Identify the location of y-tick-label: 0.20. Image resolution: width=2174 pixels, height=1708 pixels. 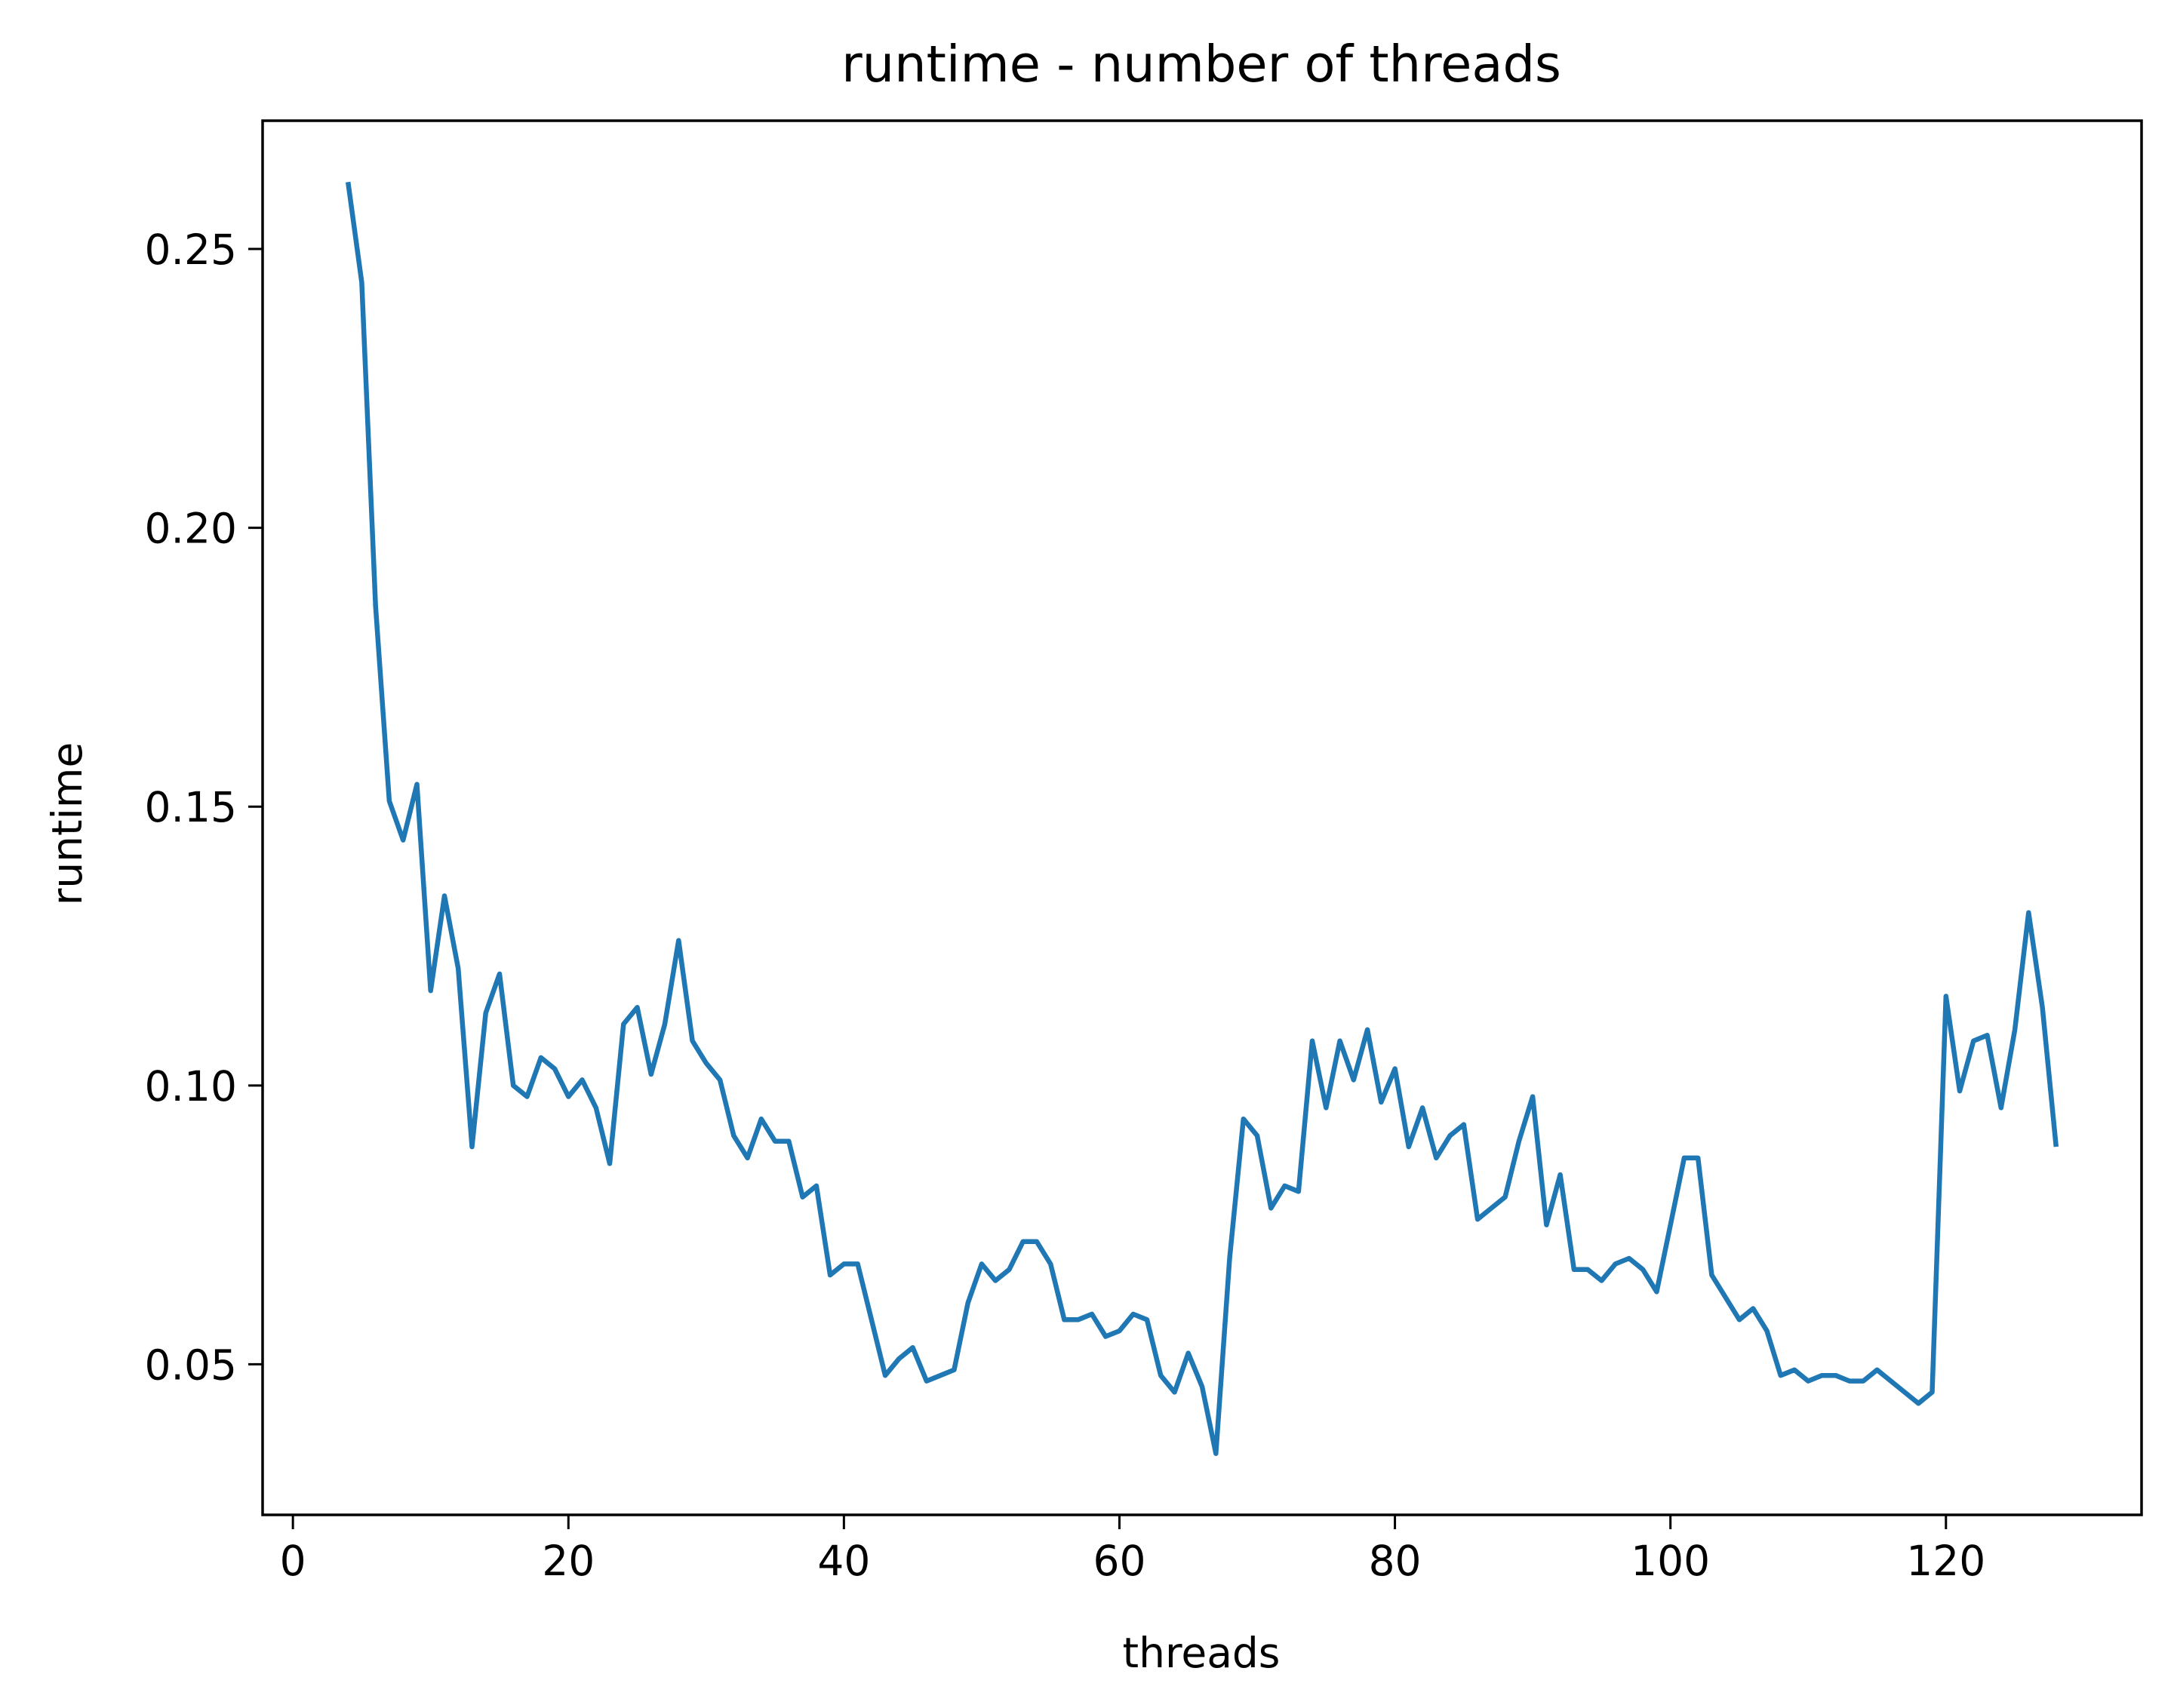
(191, 529).